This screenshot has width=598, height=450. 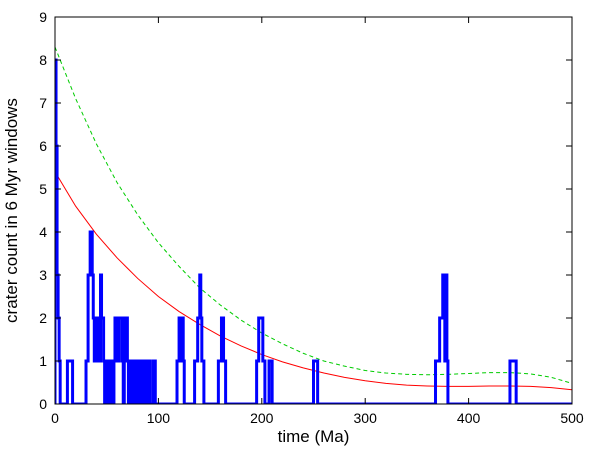 What do you see at coordinates (43, 232) in the screenshot?
I see `y-tick-label: 4` at bounding box center [43, 232].